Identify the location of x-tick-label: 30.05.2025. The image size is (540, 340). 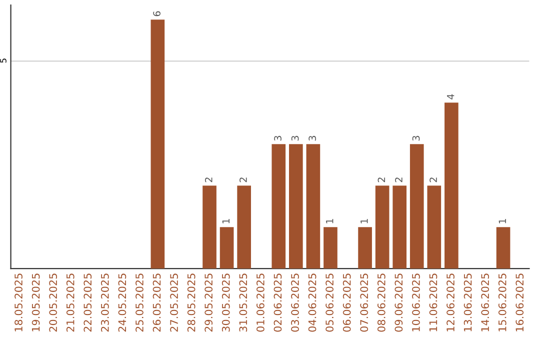
(226, 303).